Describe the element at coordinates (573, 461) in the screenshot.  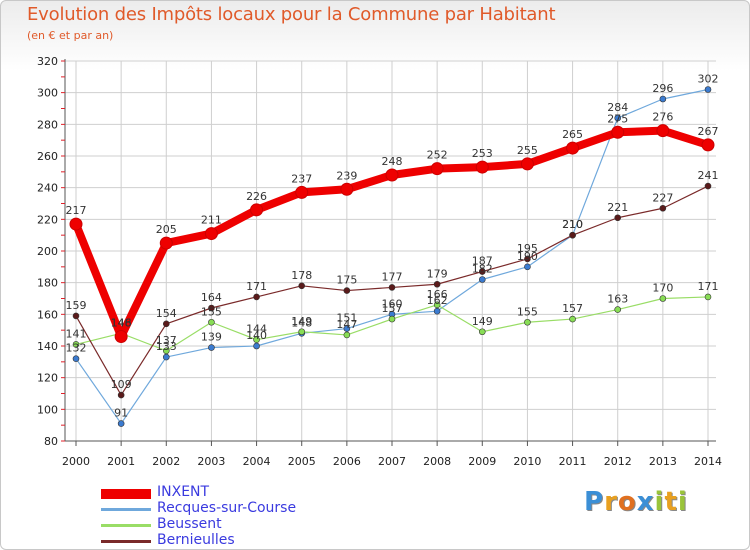
I see `x-tick-label: 2011` at that location.